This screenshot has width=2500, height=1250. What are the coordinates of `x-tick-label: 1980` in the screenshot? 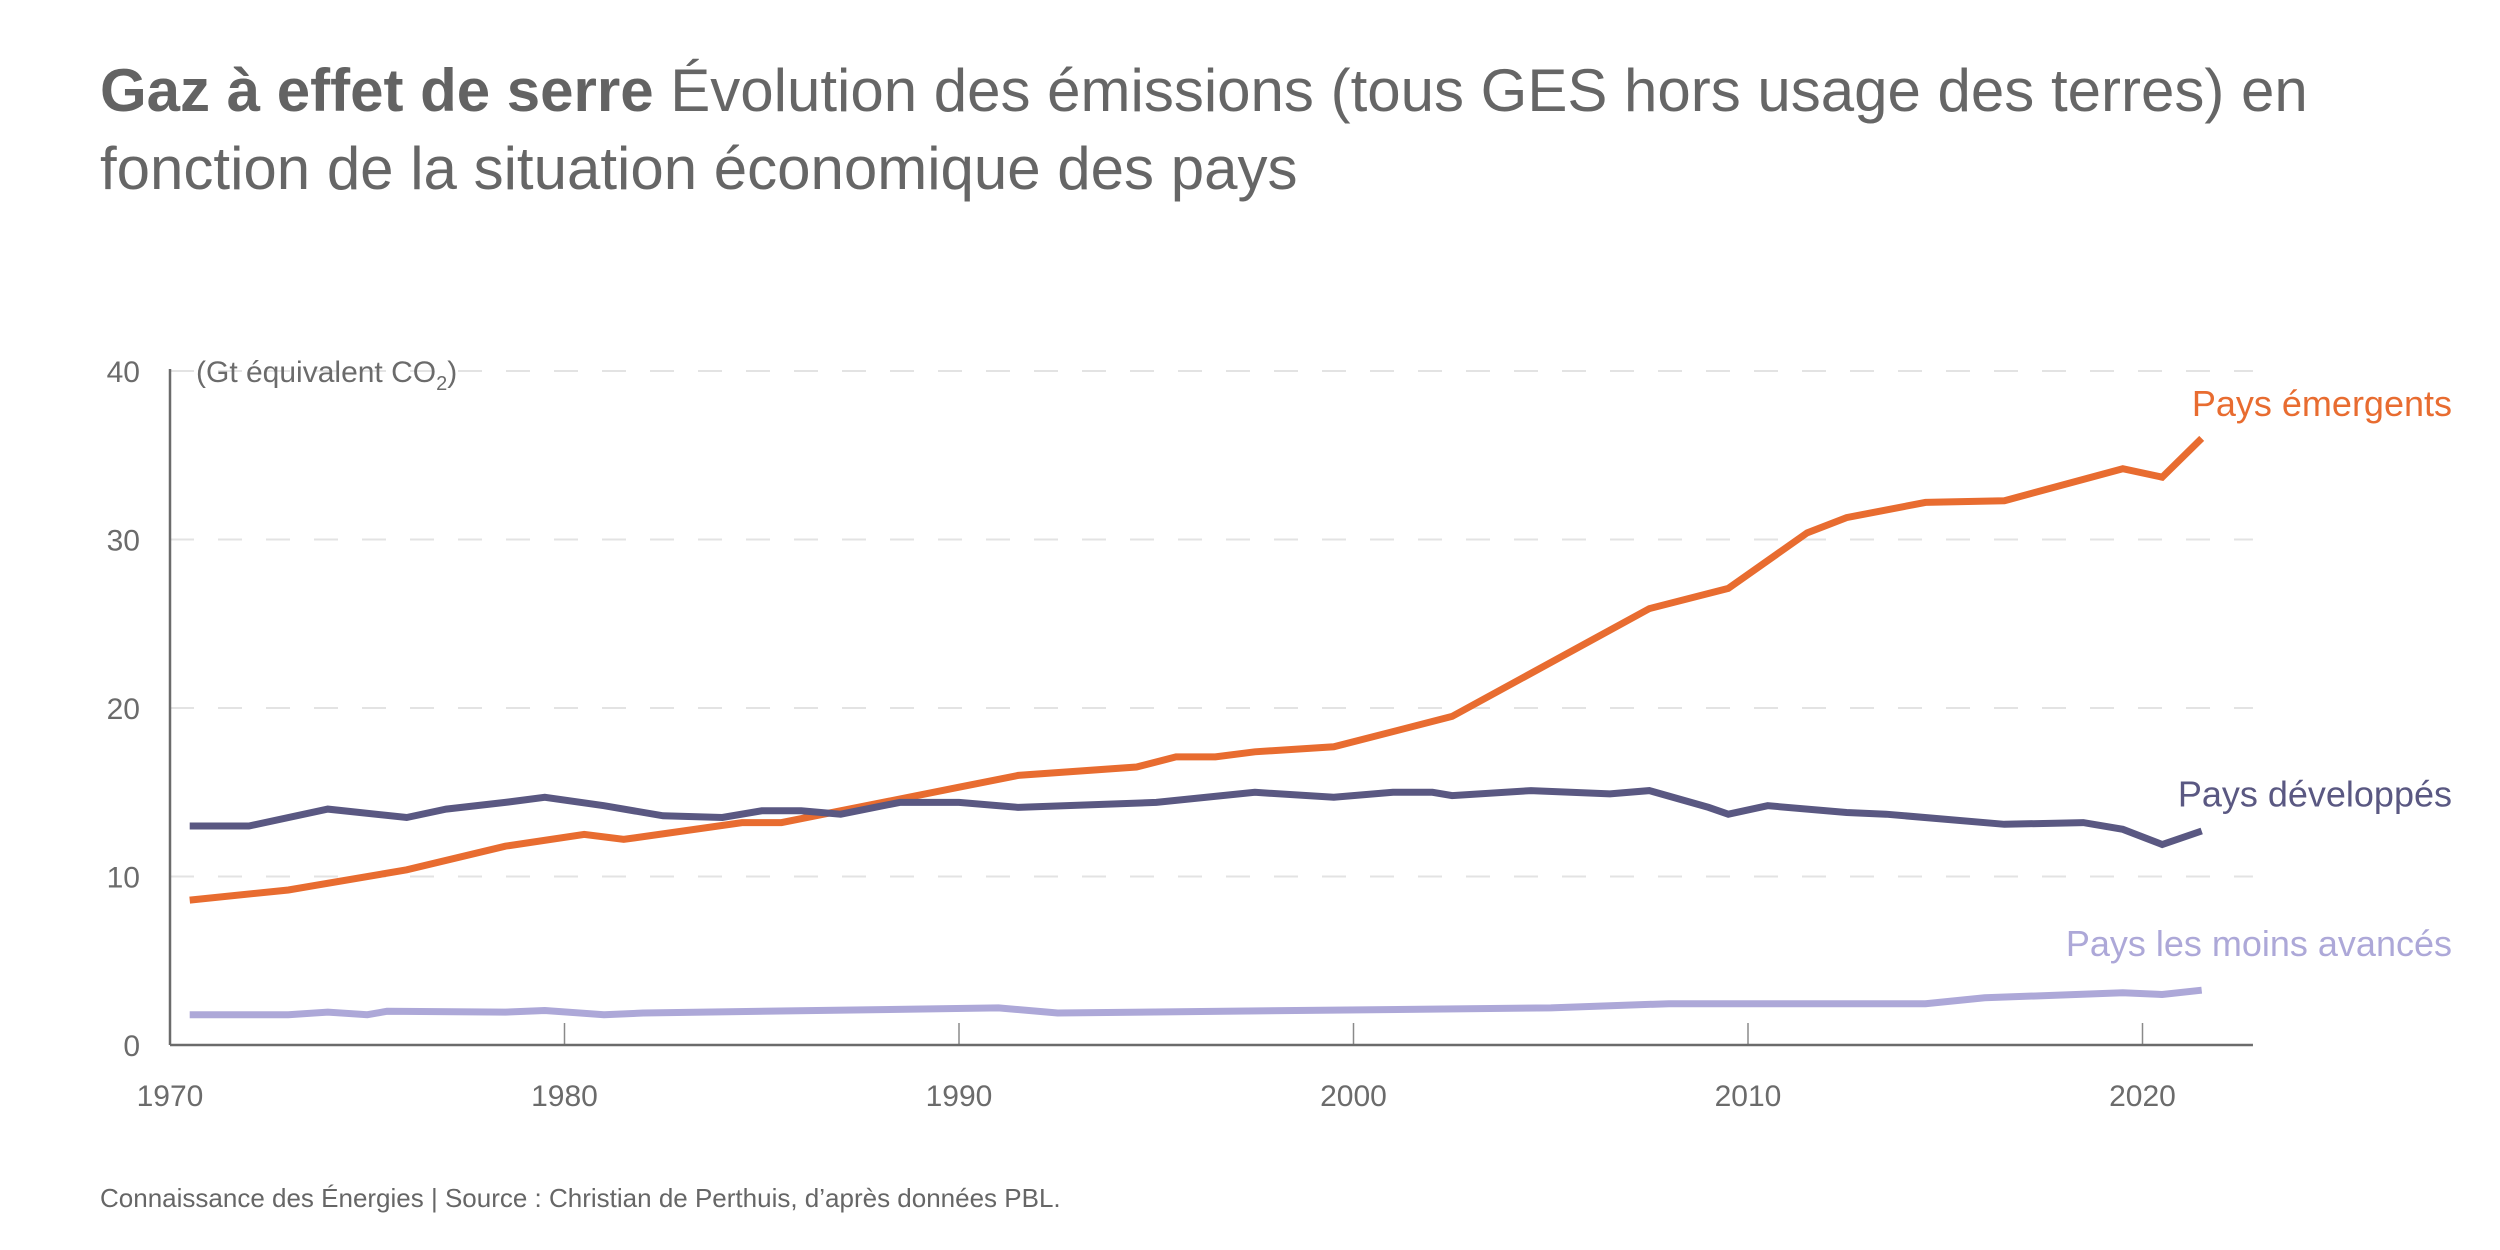 It's located at (564, 1096).